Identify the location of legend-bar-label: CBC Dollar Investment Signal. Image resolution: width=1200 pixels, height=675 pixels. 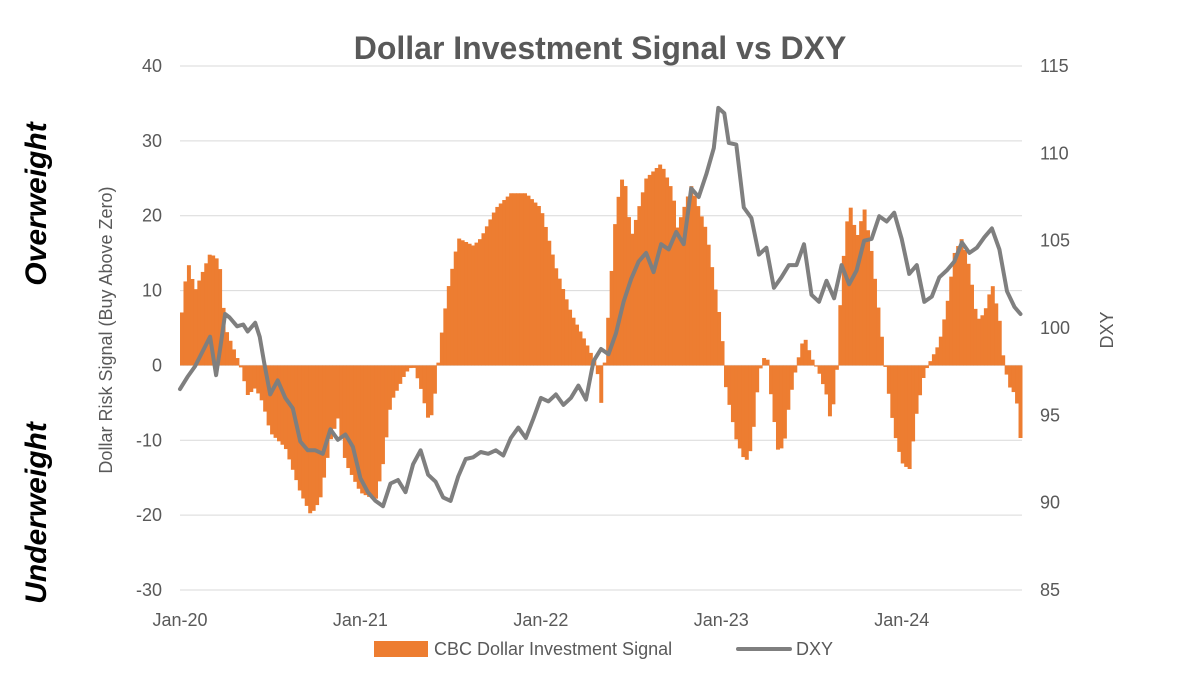
(553, 649).